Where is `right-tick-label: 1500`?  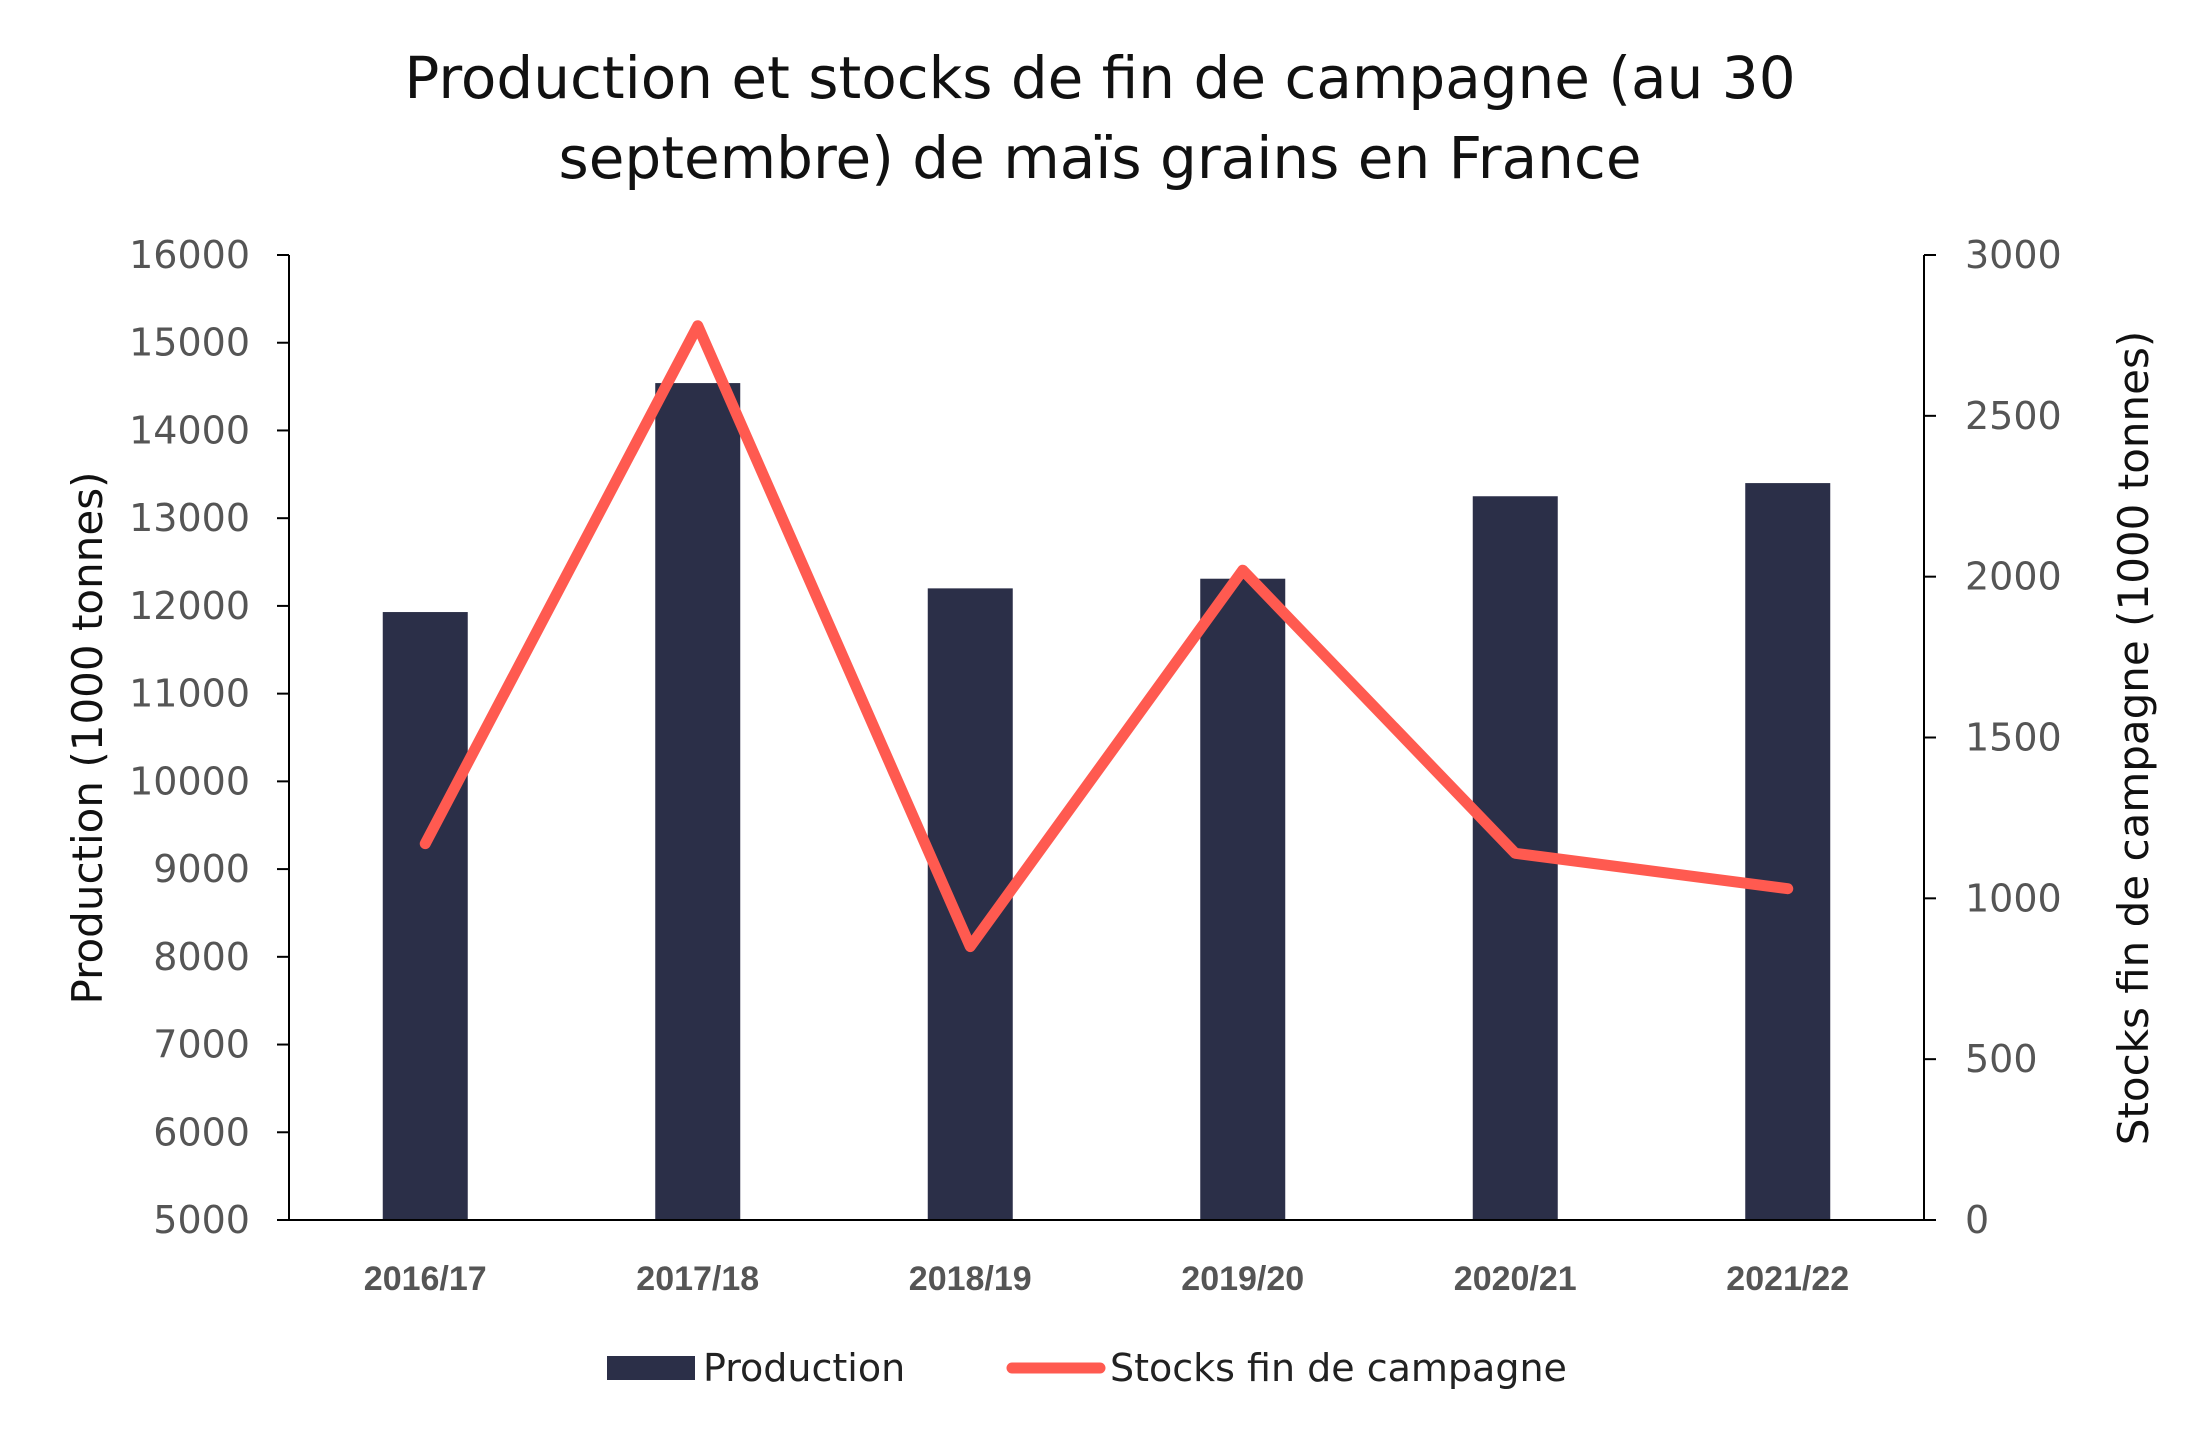
right-tick-label: 1500 is located at coordinates (2013, 738).